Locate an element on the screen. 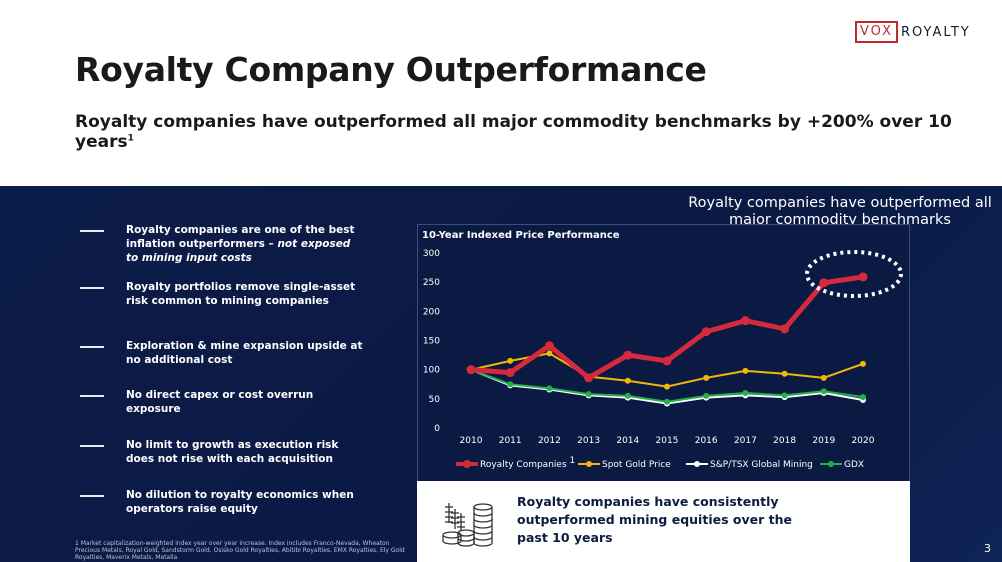 This screenshot has width=1002, height=562. bullet-italic: not exposed to mining input costs is located at coordinates (238, 251).